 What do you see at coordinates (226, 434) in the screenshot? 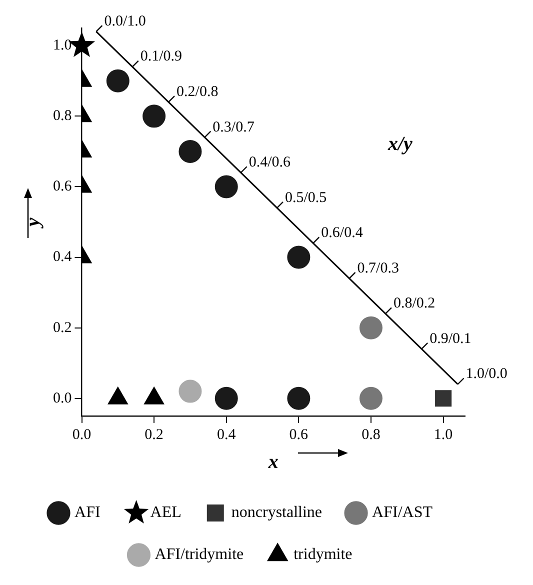
I see `x-tick-label: 0.4` at bounding box center [226, 434].